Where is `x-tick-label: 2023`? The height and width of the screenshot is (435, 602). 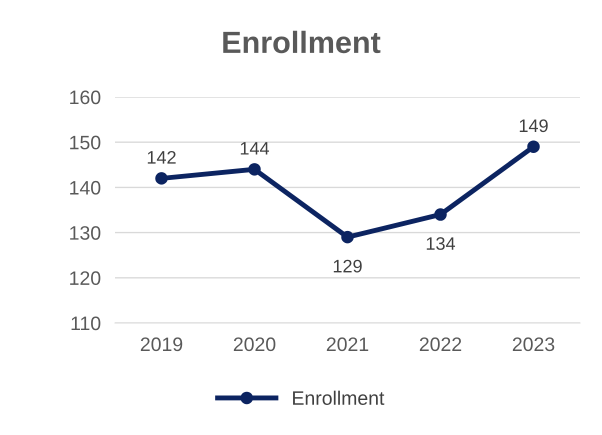 x-tick-label: 2023 is located at coordinates (533, 344).